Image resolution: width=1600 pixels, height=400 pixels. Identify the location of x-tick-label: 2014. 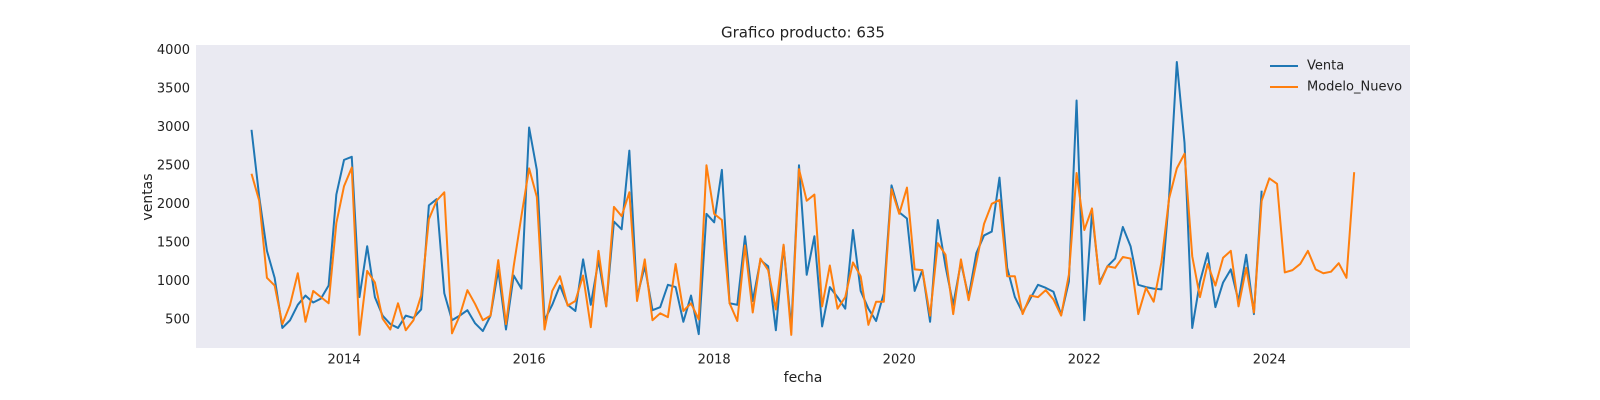
(344, 360).